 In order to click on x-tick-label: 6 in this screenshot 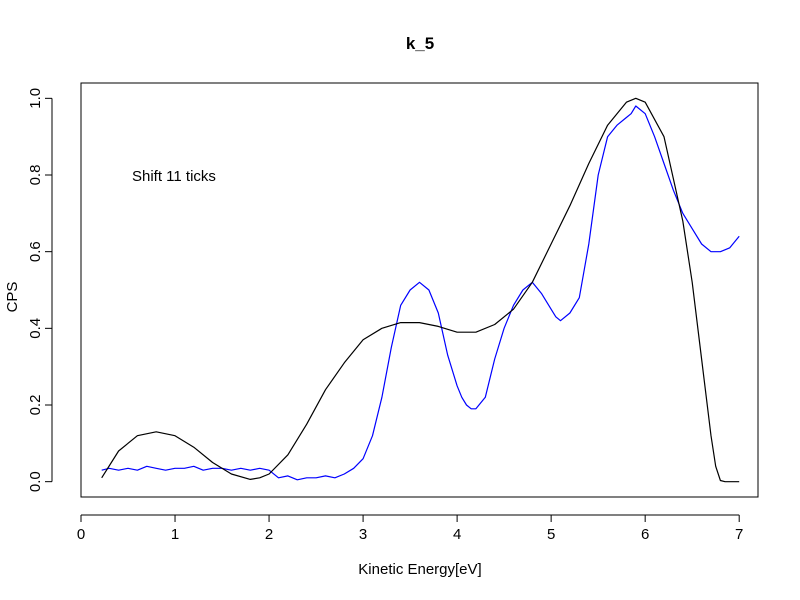, I will do `click(645, 534)`.